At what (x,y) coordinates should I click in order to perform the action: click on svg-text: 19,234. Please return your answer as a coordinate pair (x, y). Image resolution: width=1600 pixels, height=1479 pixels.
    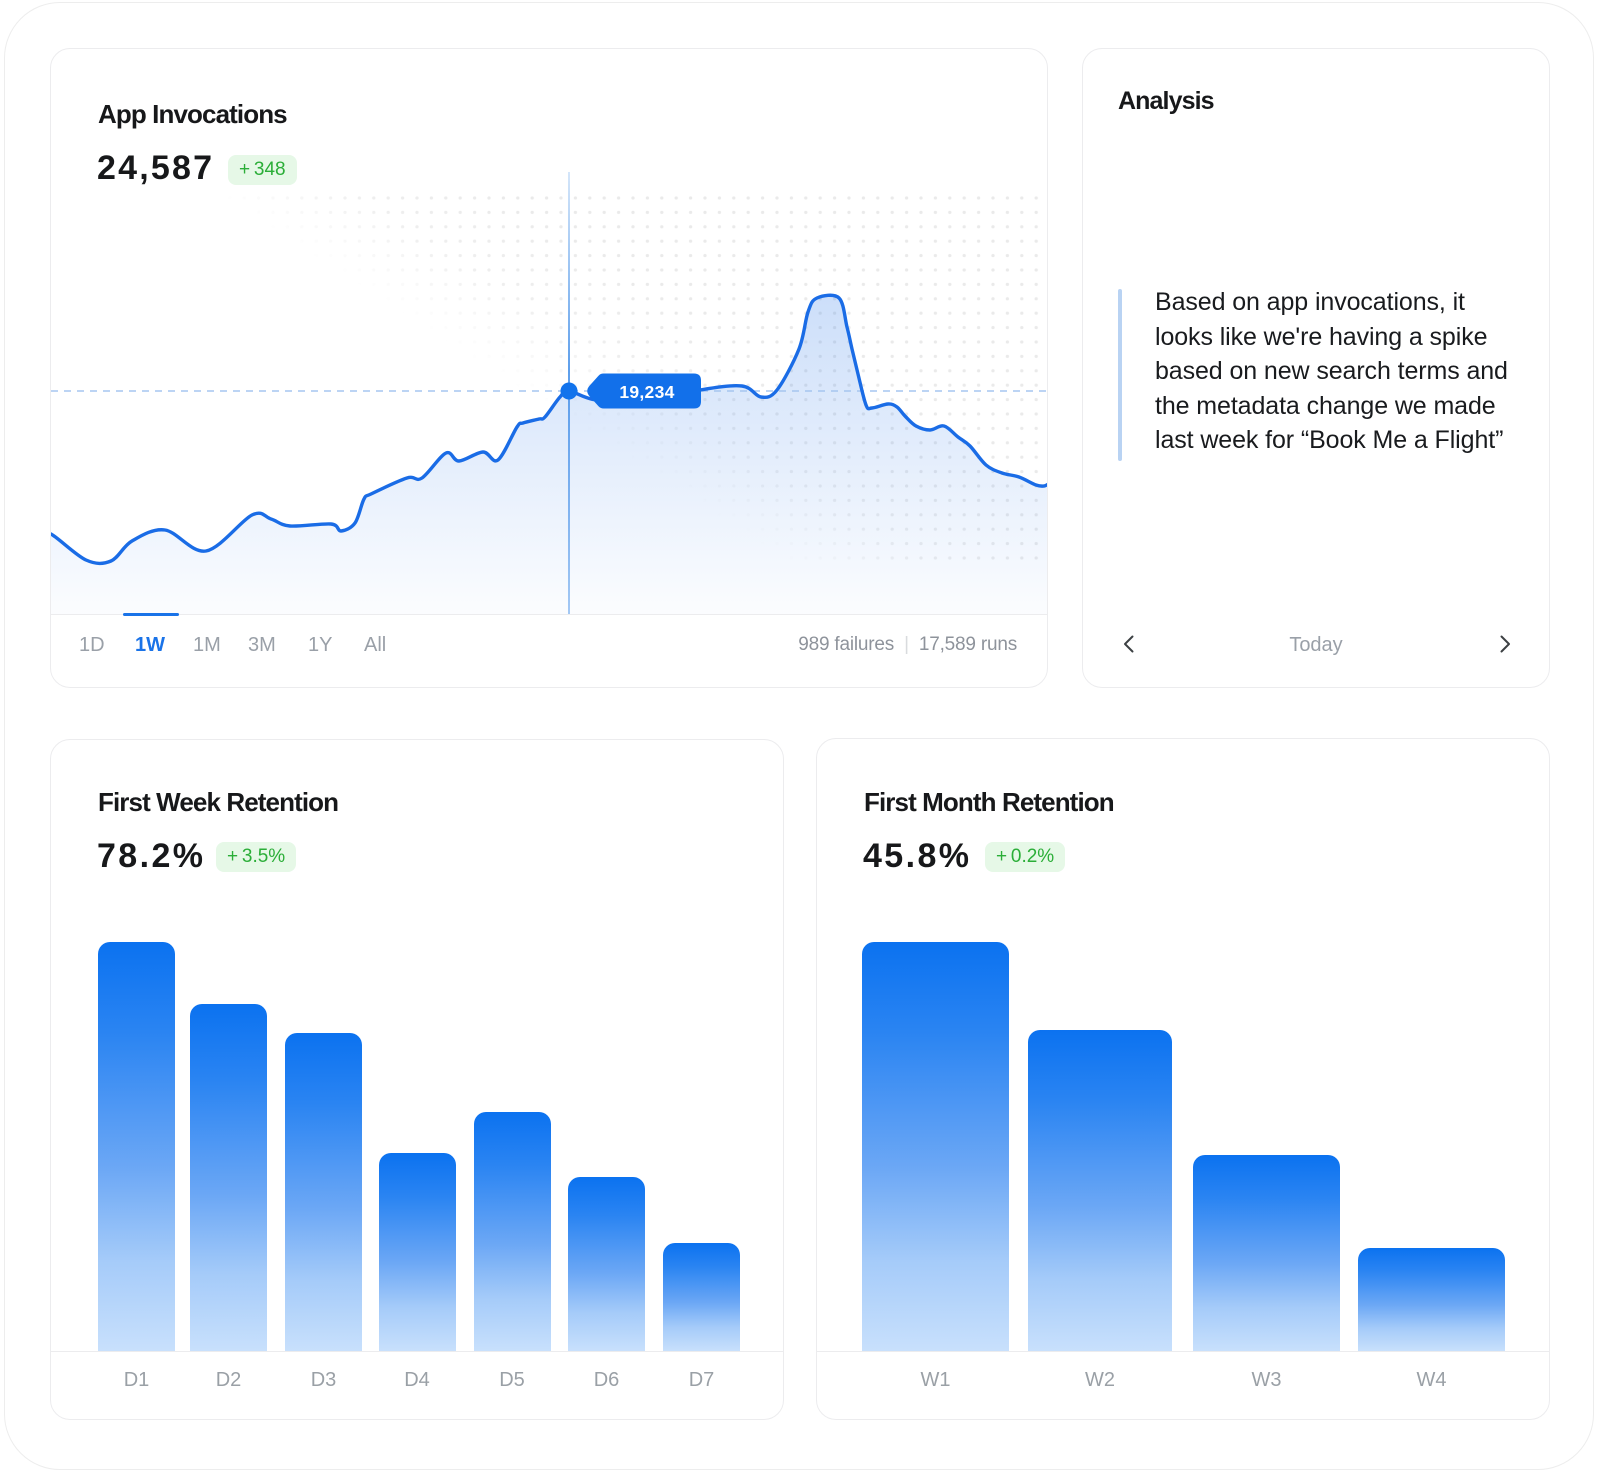
    Looking at the image, I should click on (646, 392).